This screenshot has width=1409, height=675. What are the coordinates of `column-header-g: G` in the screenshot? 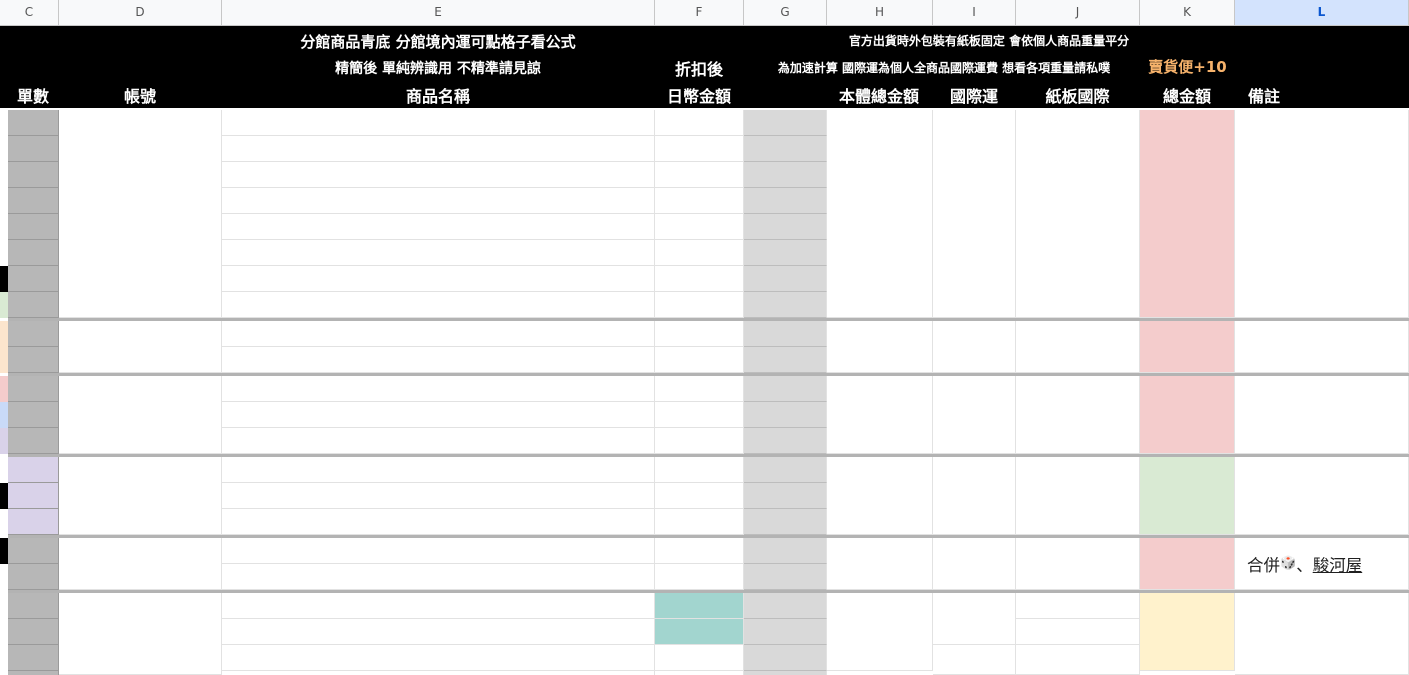 It's located at (785, 13).